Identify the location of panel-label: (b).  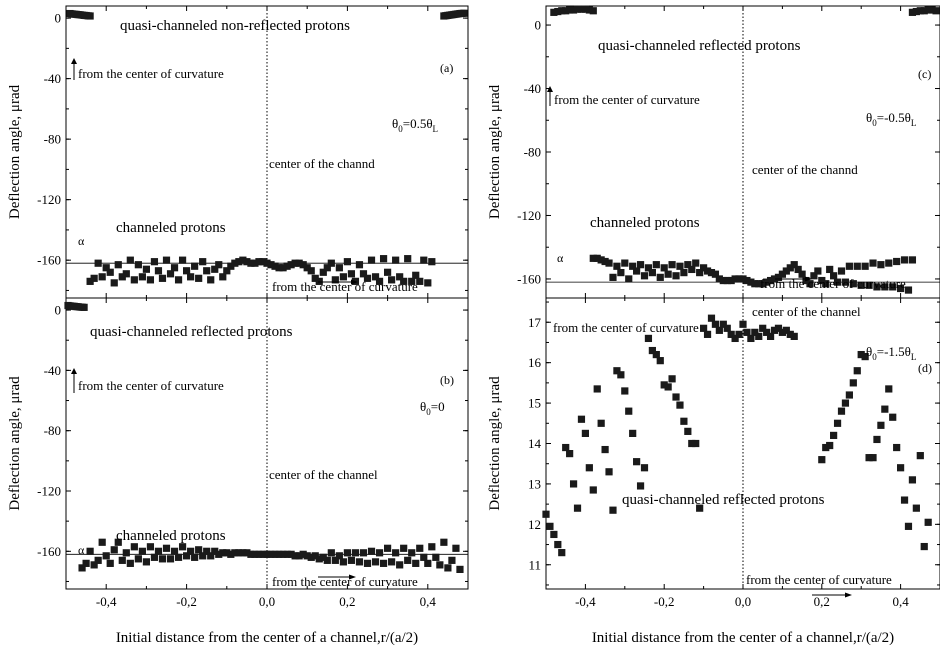
(447, 380).